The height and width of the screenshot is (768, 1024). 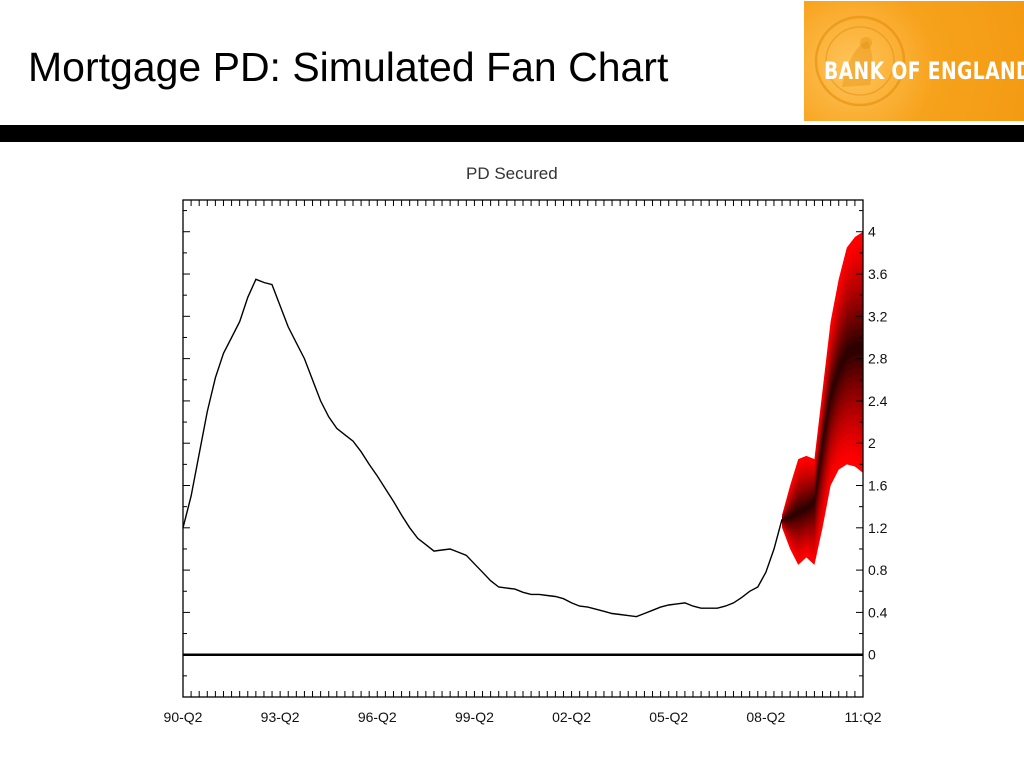 I want to click on y-tick-label: 2.8, so click(x=878, y=359).